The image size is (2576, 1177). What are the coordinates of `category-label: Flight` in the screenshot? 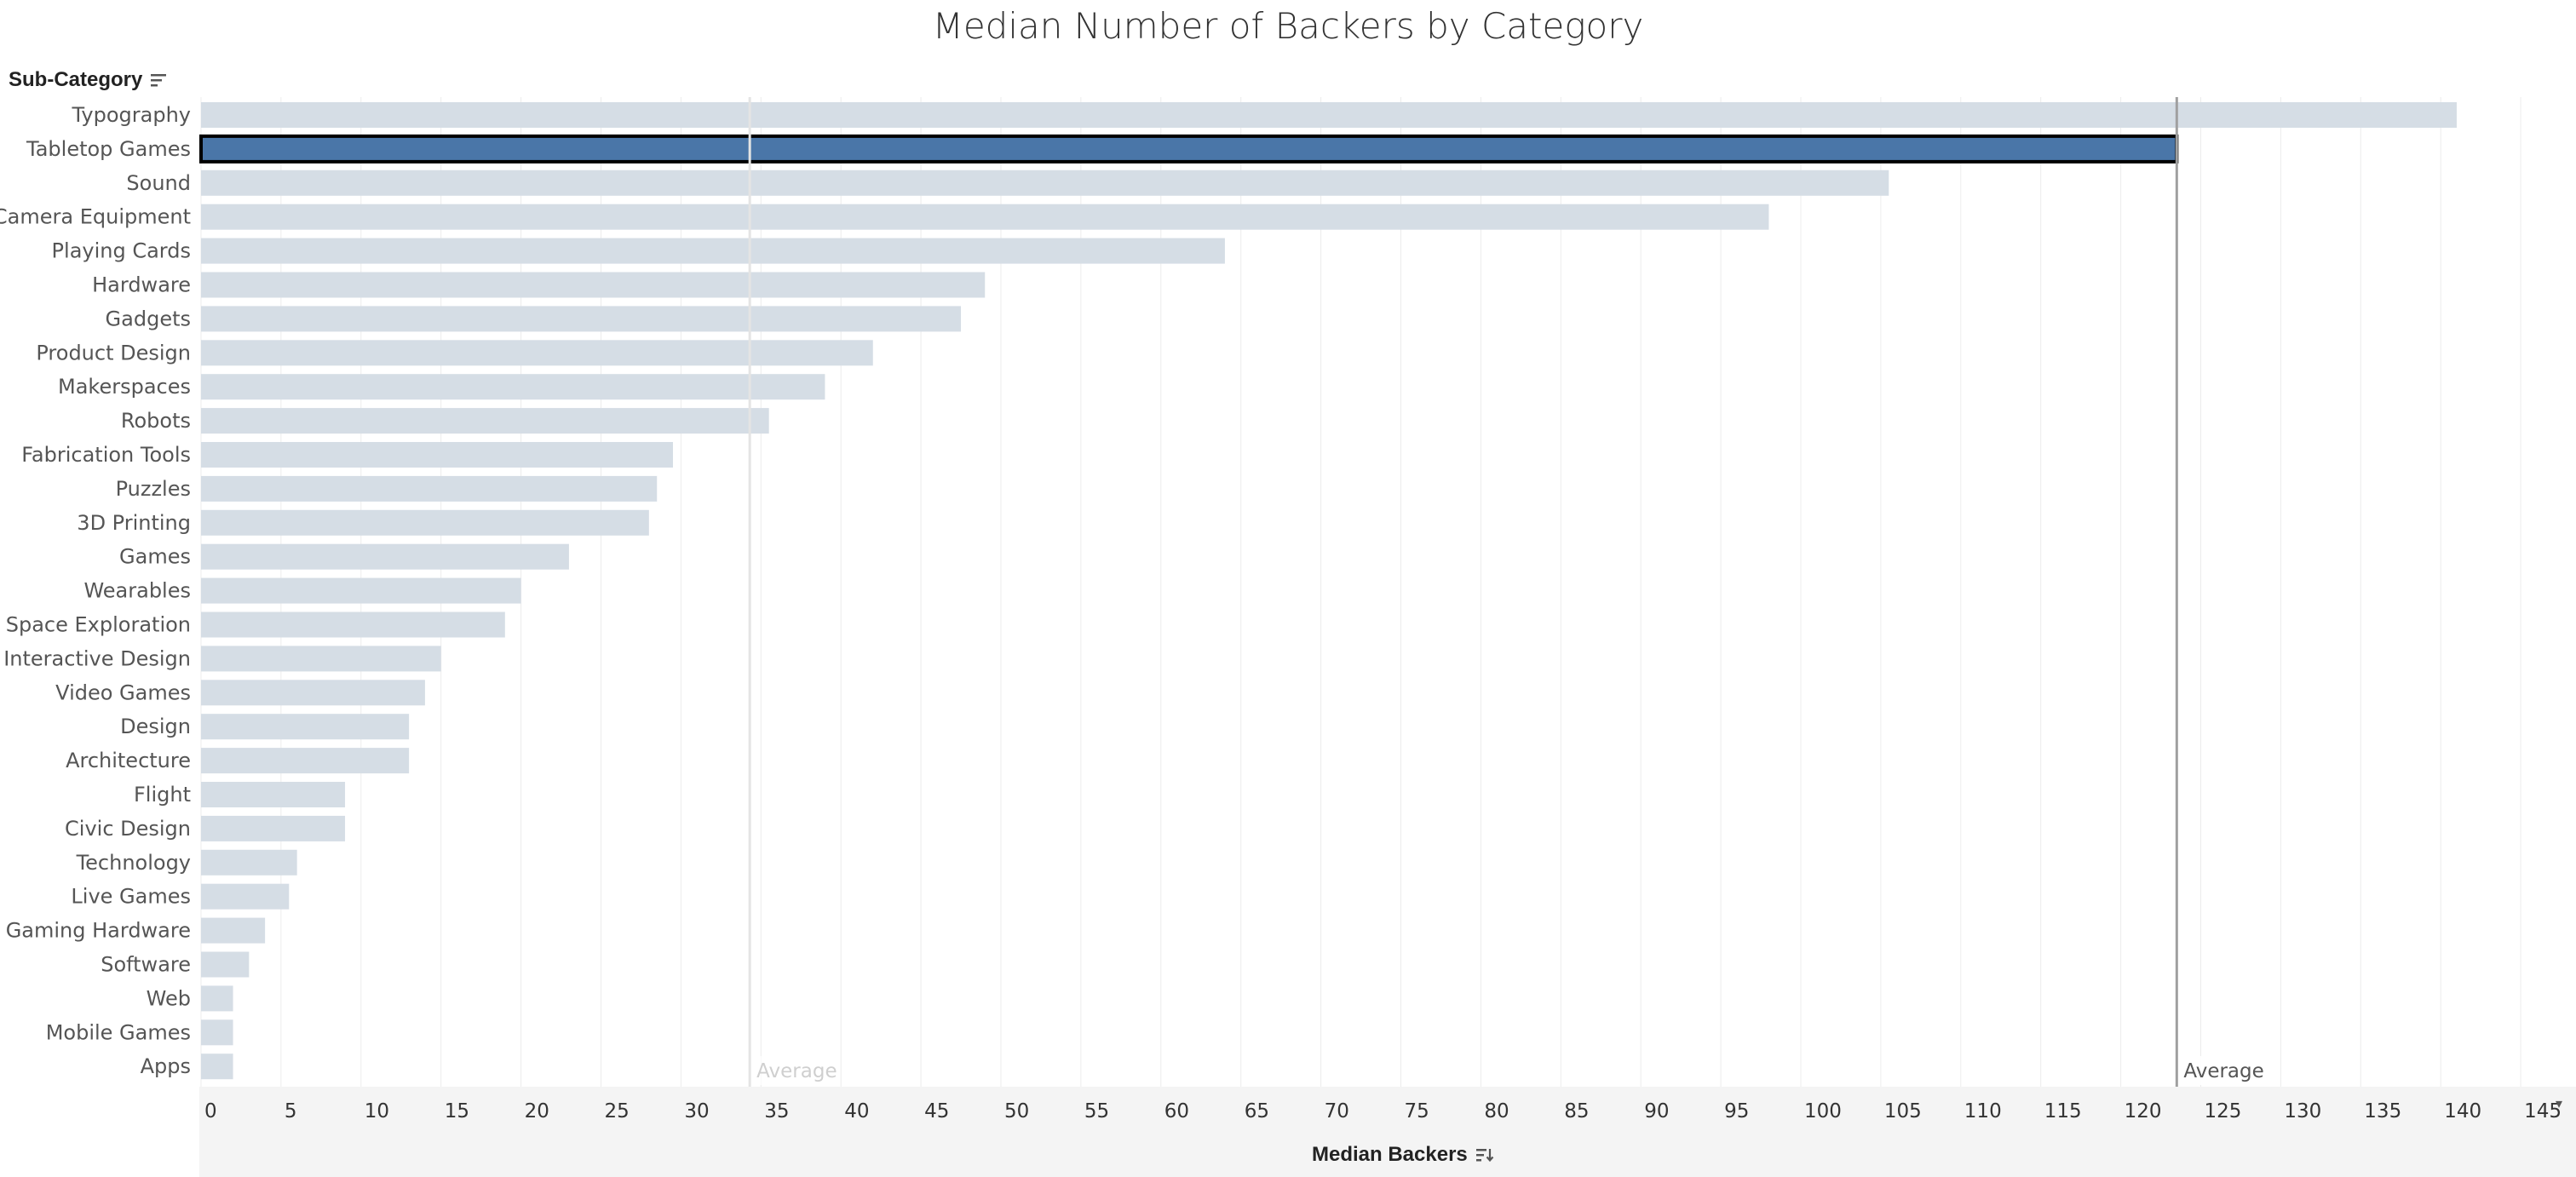 It's located at (162, 795).